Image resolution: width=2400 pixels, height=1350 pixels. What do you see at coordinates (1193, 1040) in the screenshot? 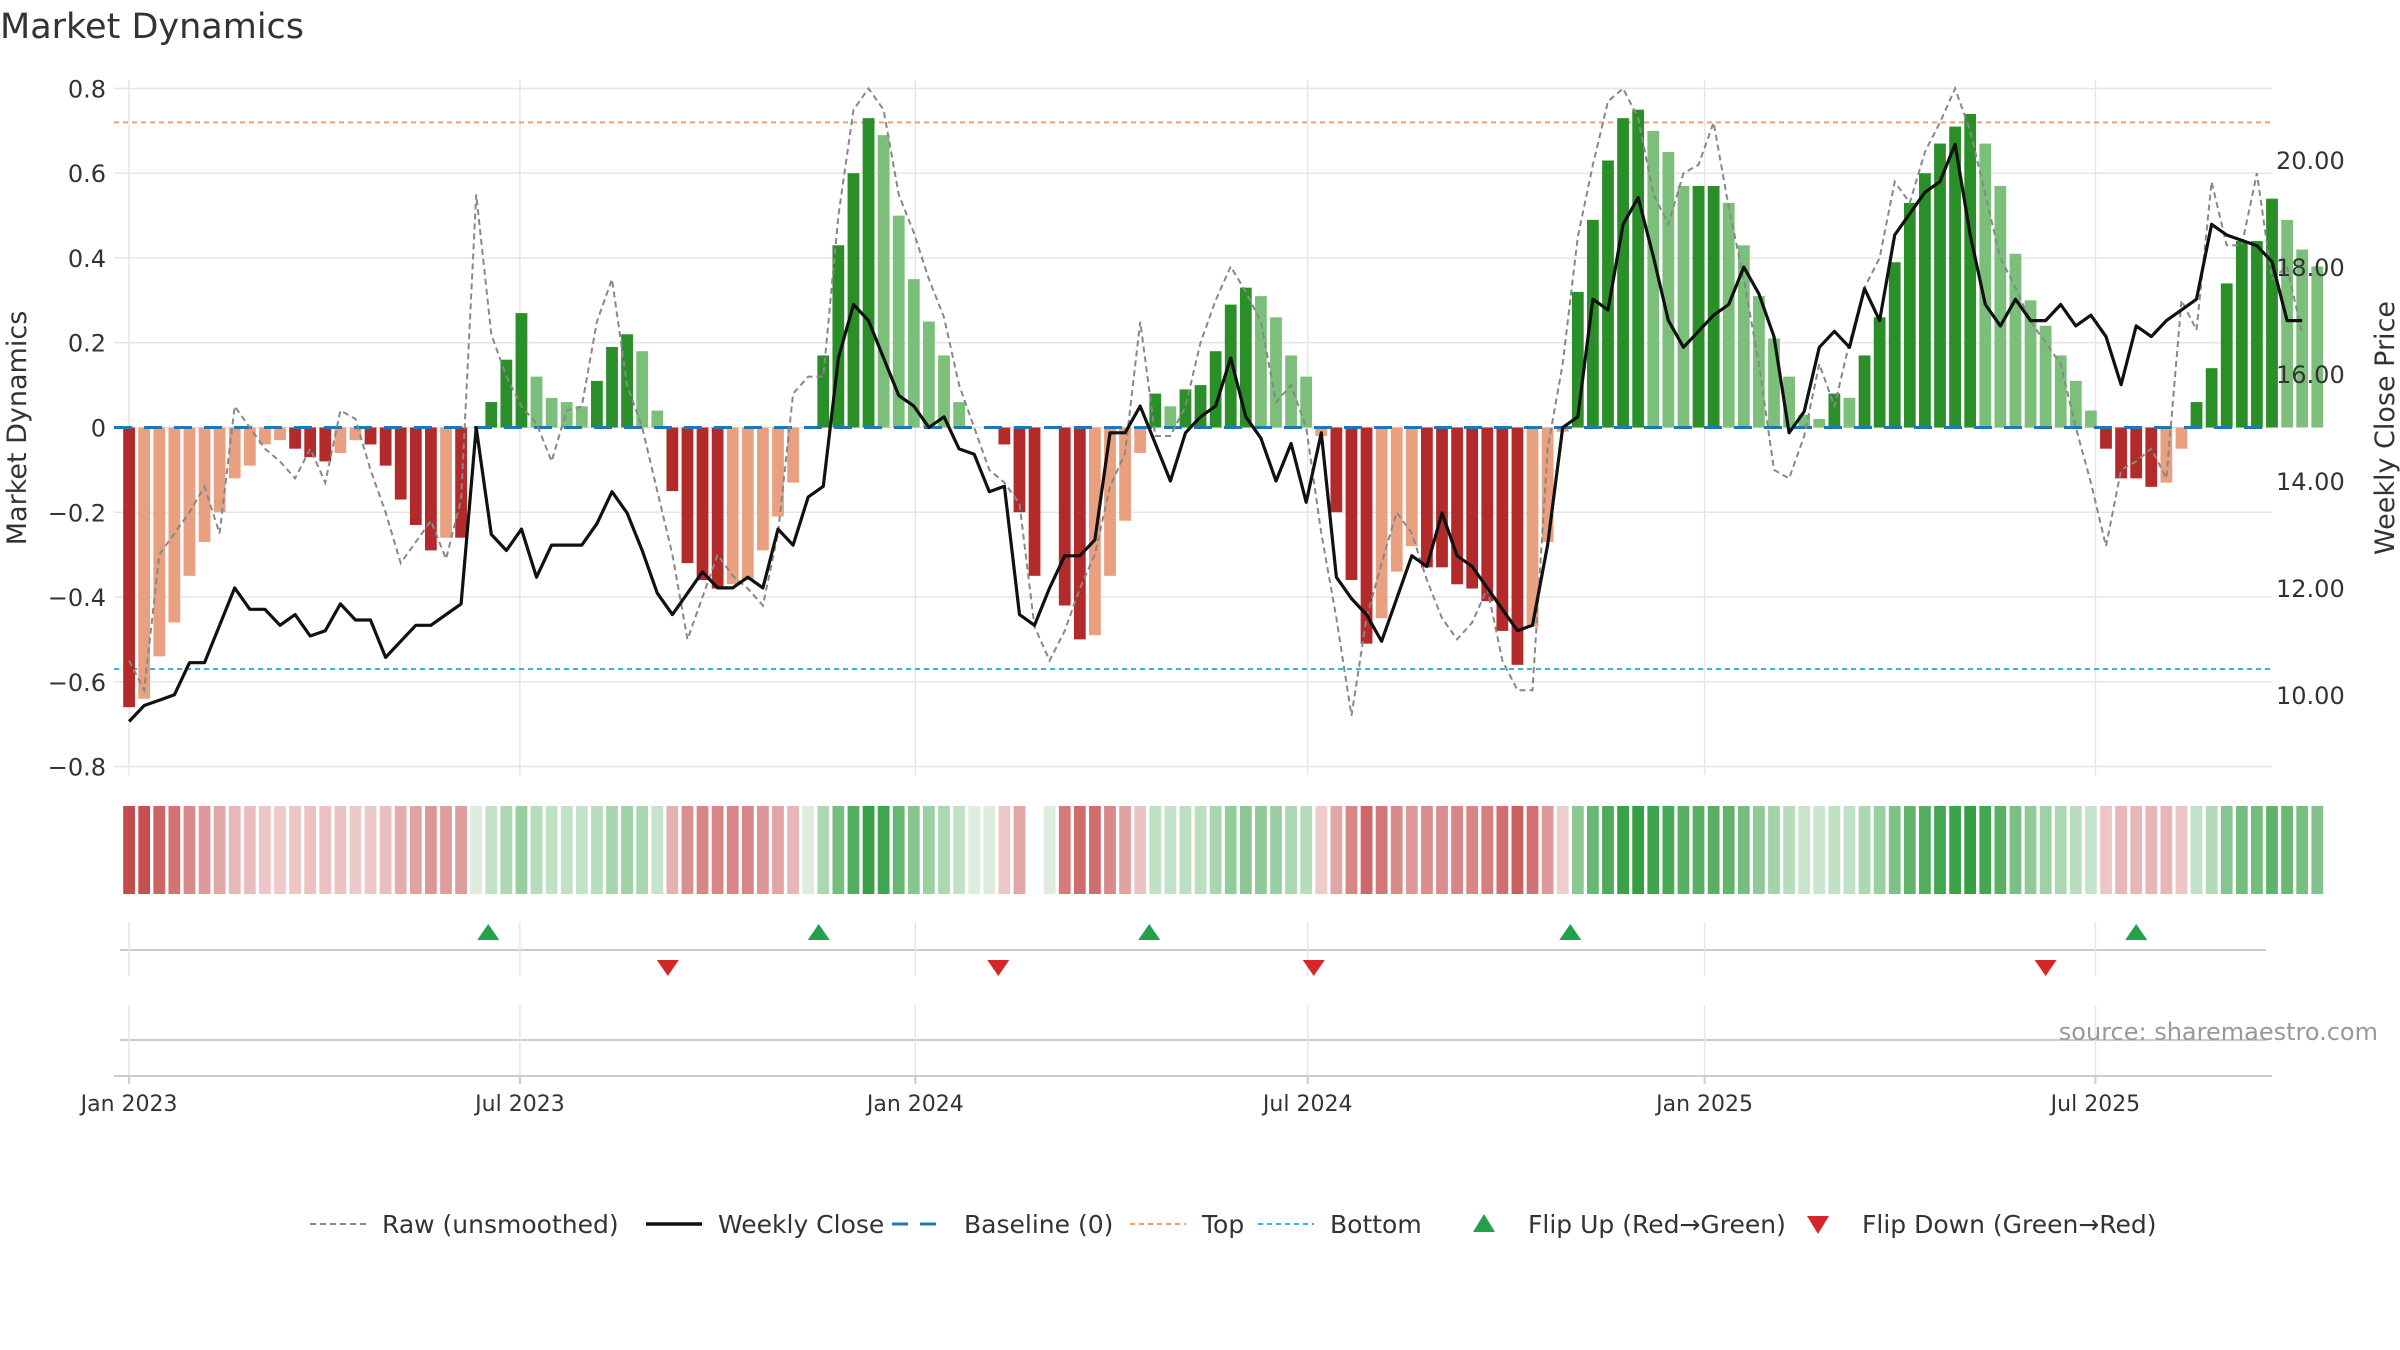
I see `lower-empty-panel` at bounding box center [1193, 1040].